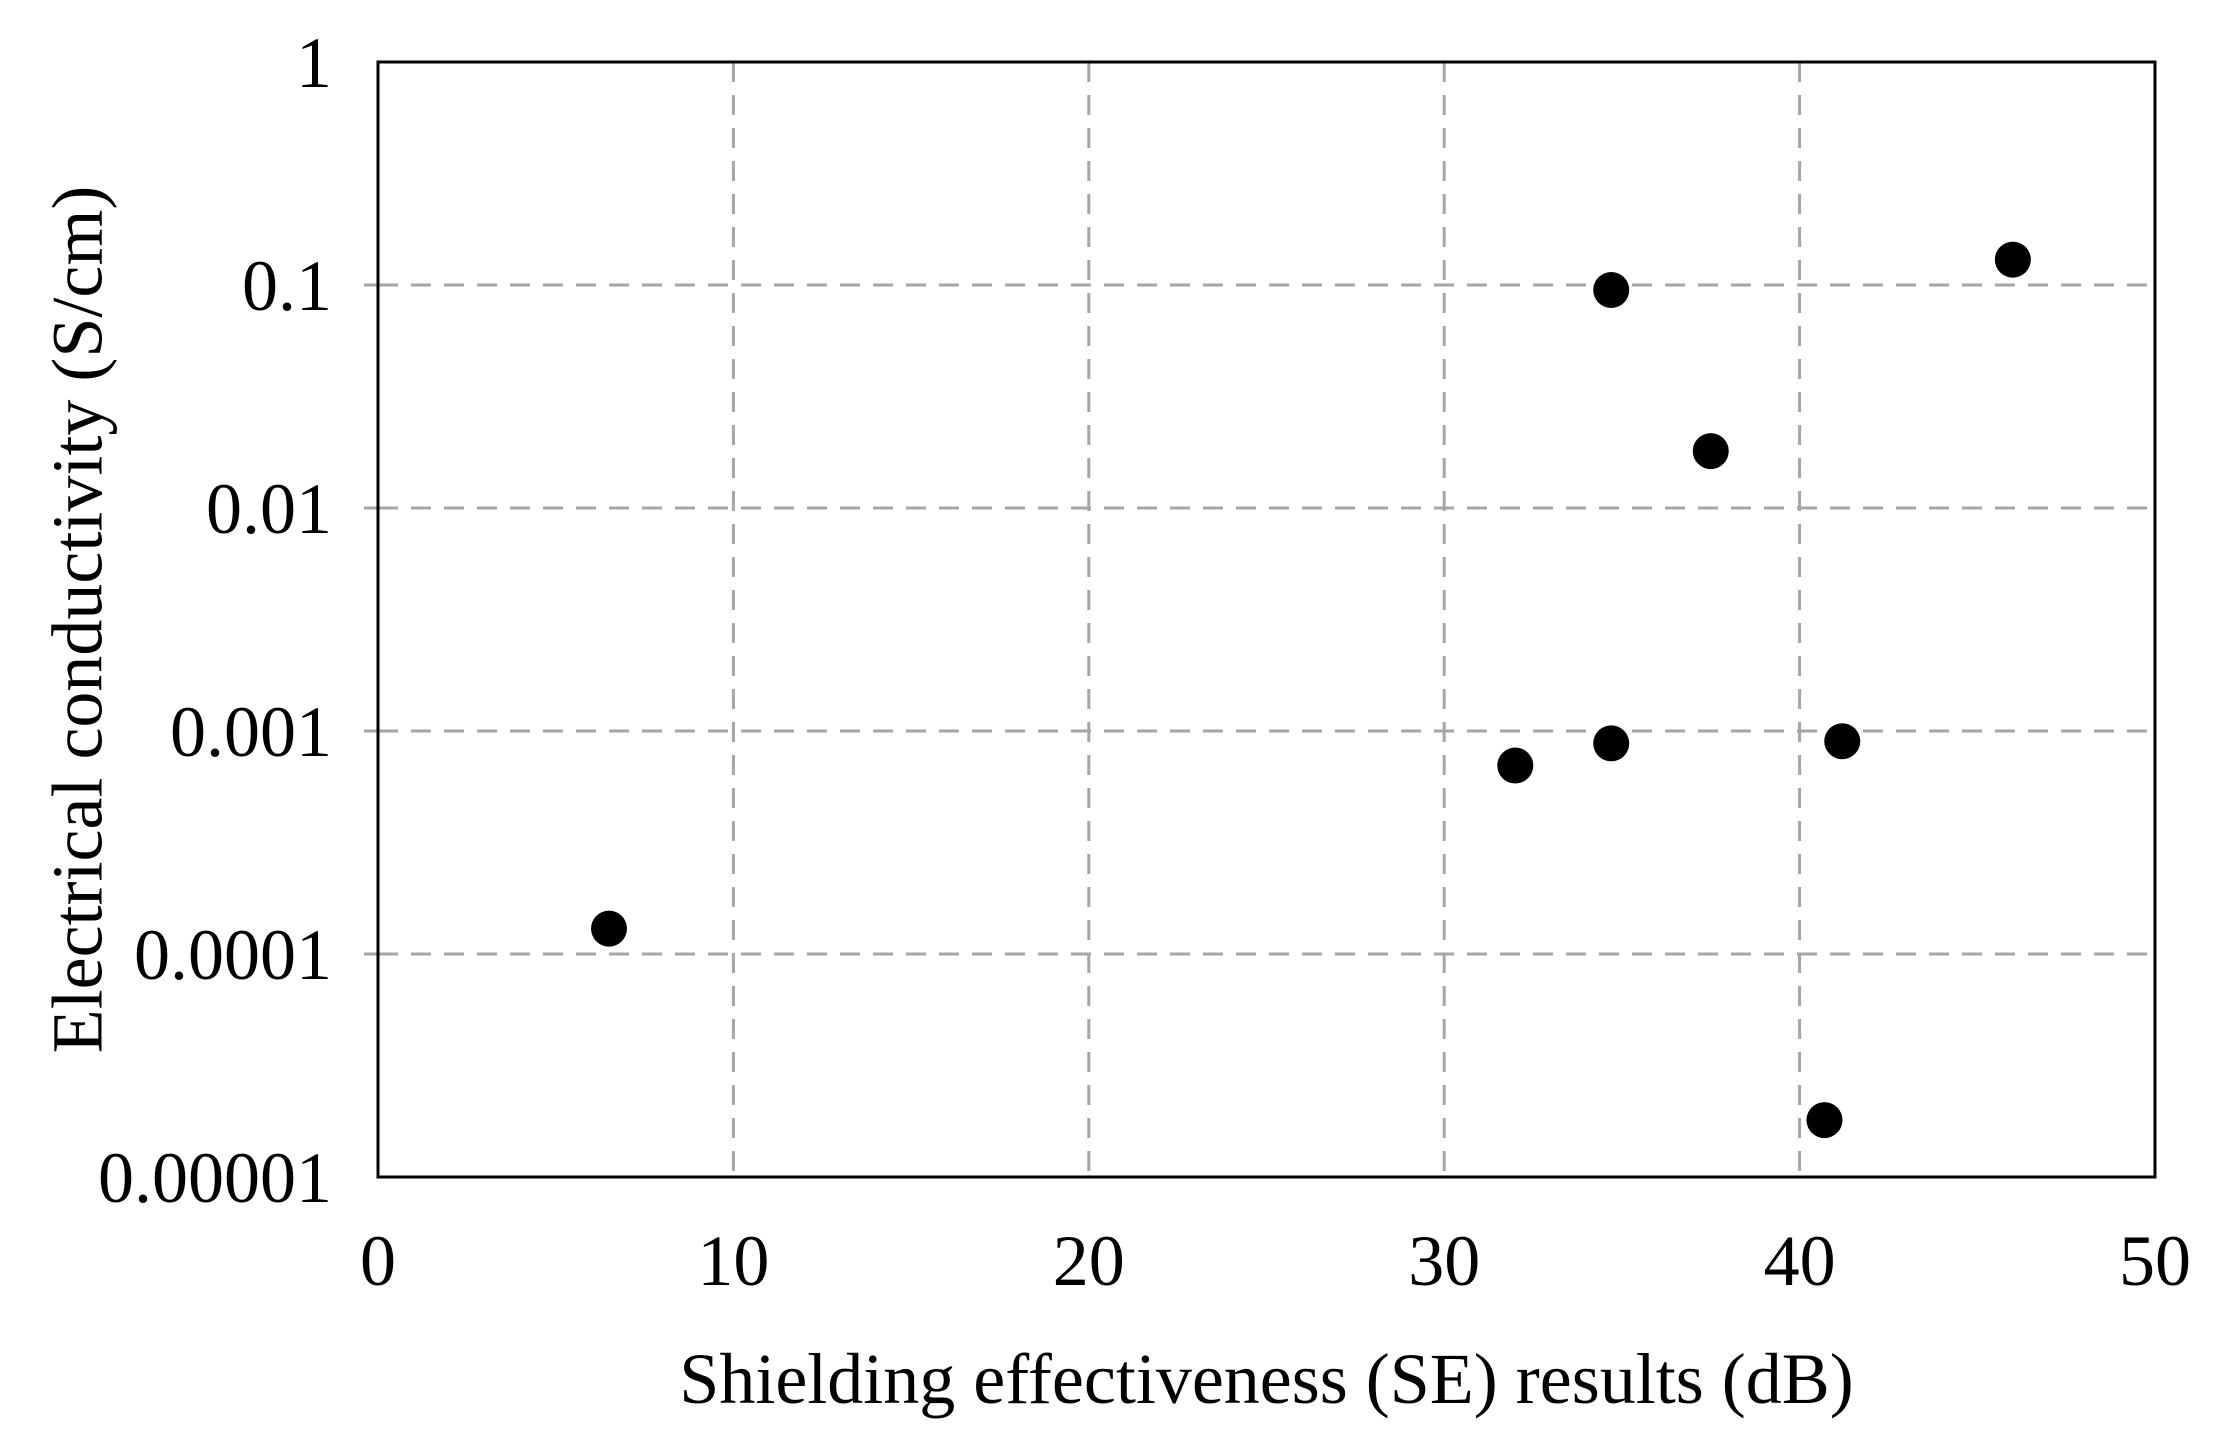 The height and width of the screenshot is (1448, 2216). I want to click on y-axis-title-area: Electrical conductivity (S/cm), so click(78, 619).